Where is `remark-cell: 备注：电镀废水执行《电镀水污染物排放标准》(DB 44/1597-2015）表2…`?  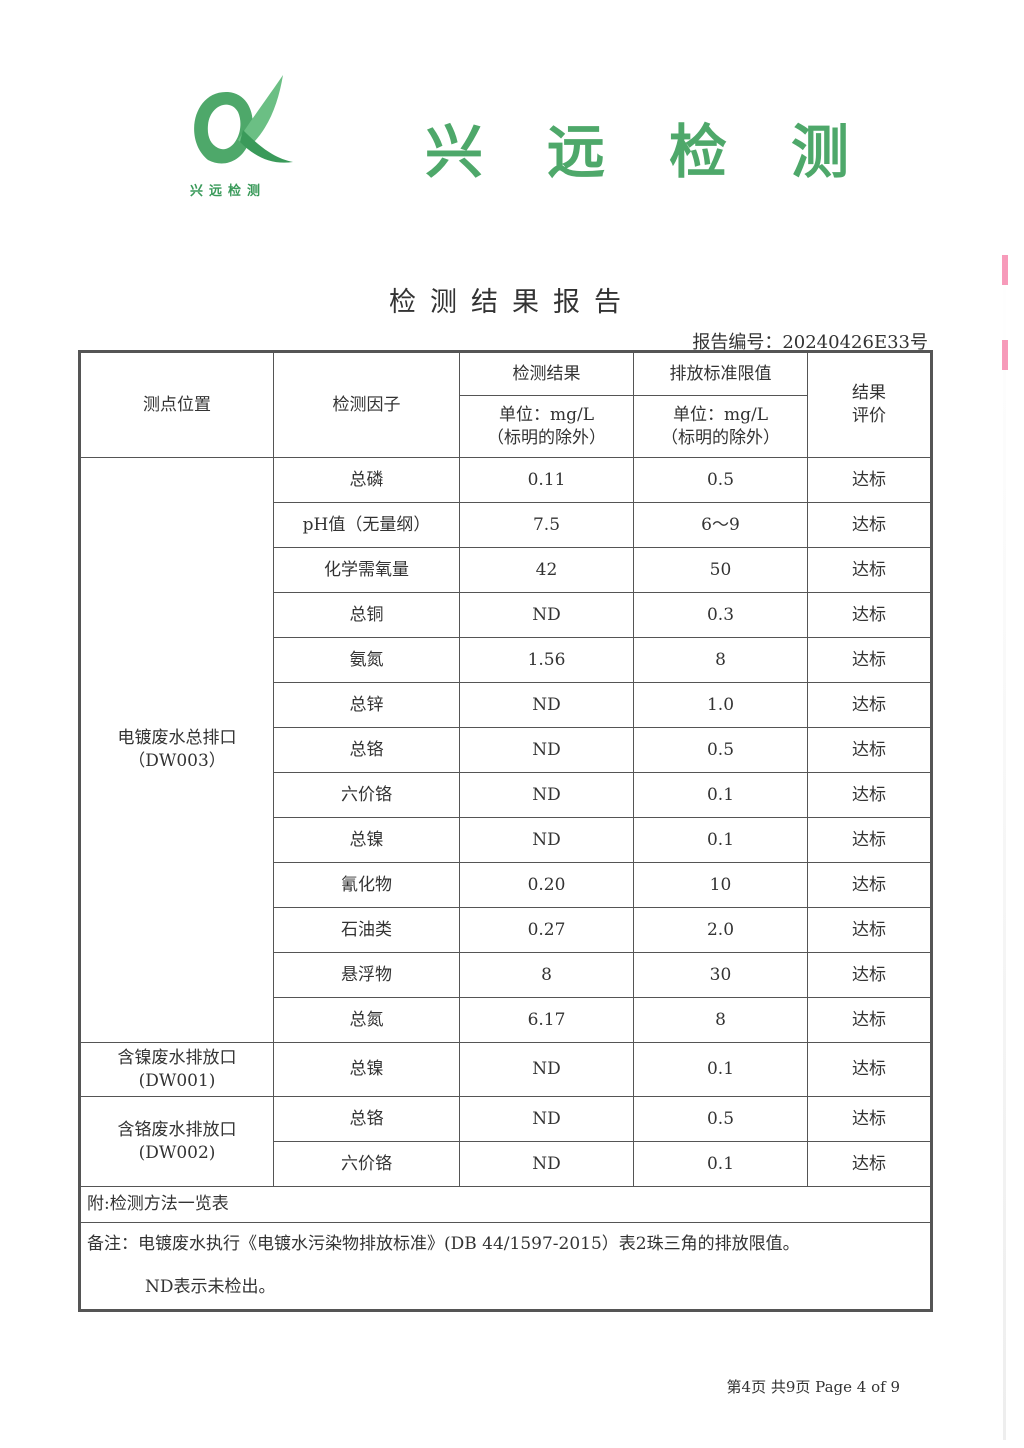 remark-cell: 备注：电镀废水执行《电镀水污染物排放标准》(DB 44/1597-2015）表2… is located at coordinates (505, 1266).